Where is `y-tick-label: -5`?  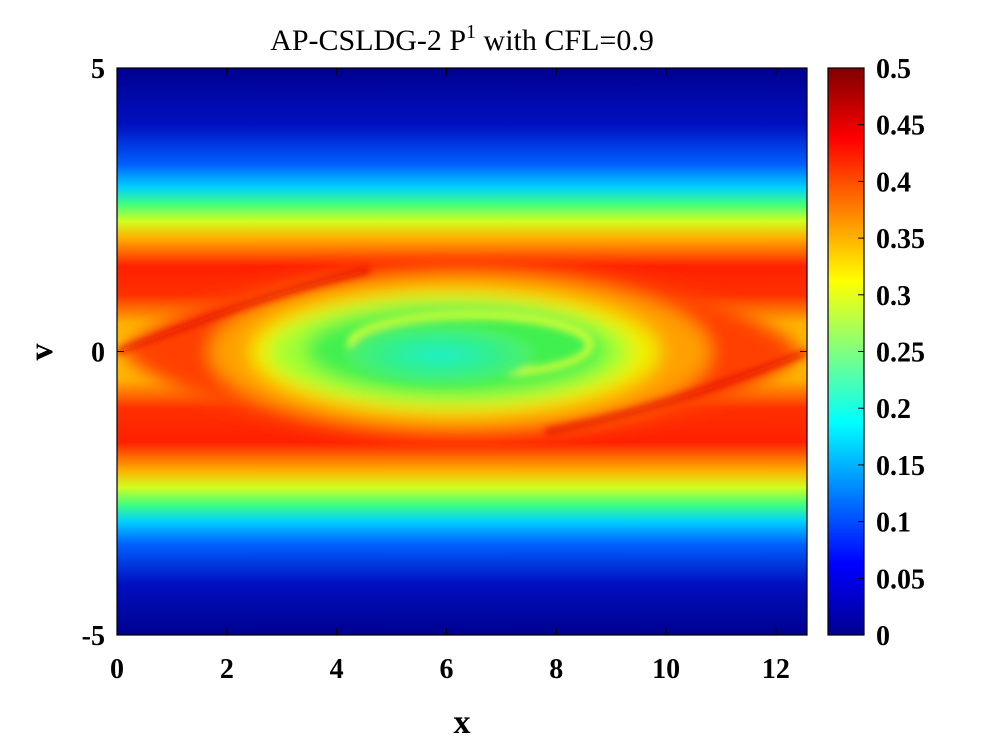 y-tick-label: -5 is located at coordinates (93, 636).